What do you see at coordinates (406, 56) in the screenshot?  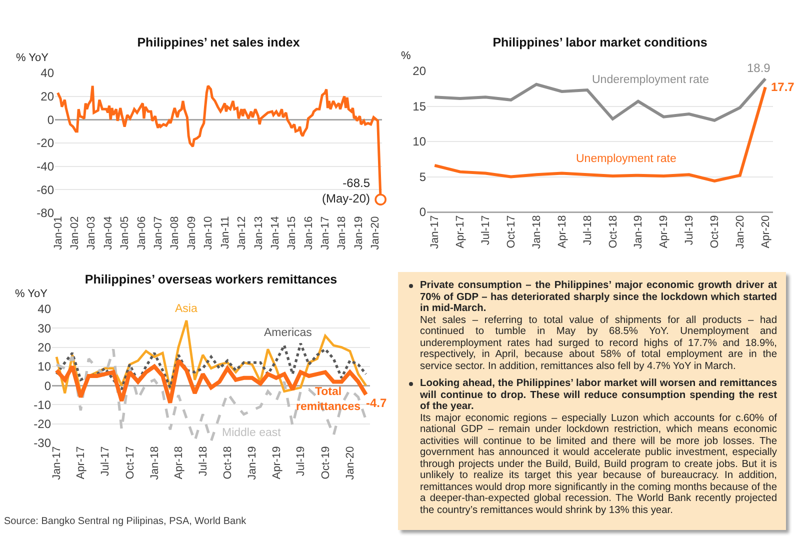 I see `y-axis-title: %` at bounding box center [406, 56].